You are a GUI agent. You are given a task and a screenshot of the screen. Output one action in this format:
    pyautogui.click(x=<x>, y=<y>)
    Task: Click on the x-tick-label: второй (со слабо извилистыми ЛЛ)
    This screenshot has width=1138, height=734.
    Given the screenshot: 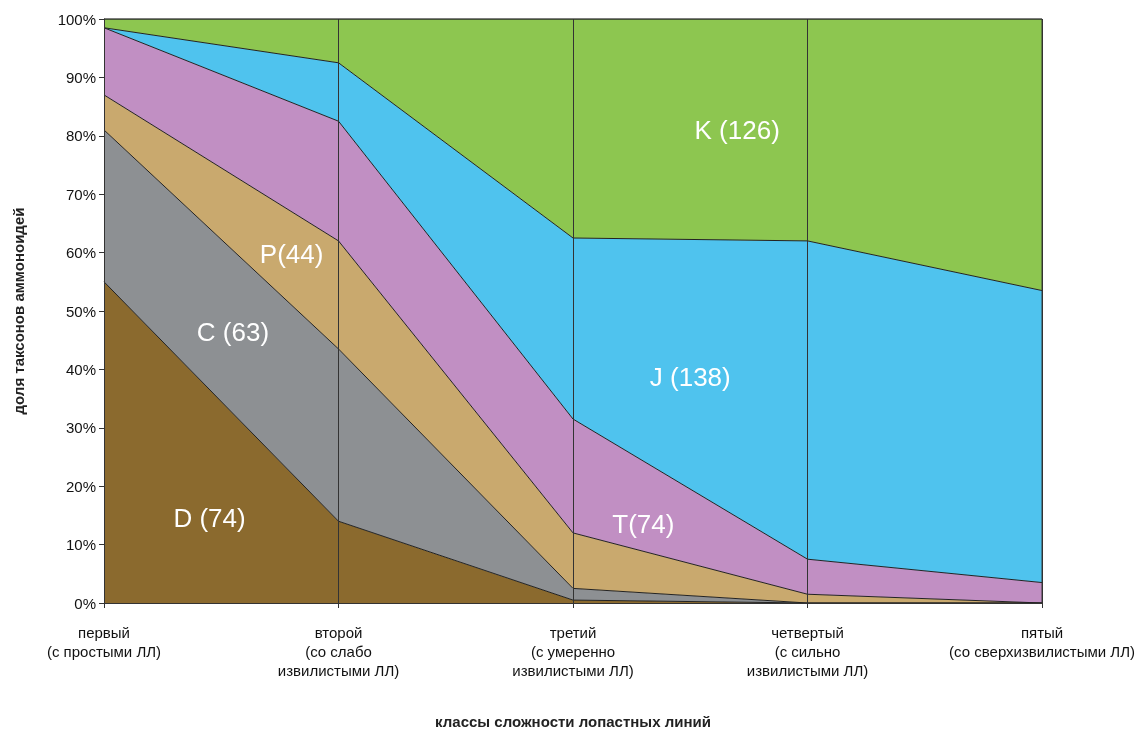 What is the action you would take?
    pyautogui.click(x=338, y=651)
    